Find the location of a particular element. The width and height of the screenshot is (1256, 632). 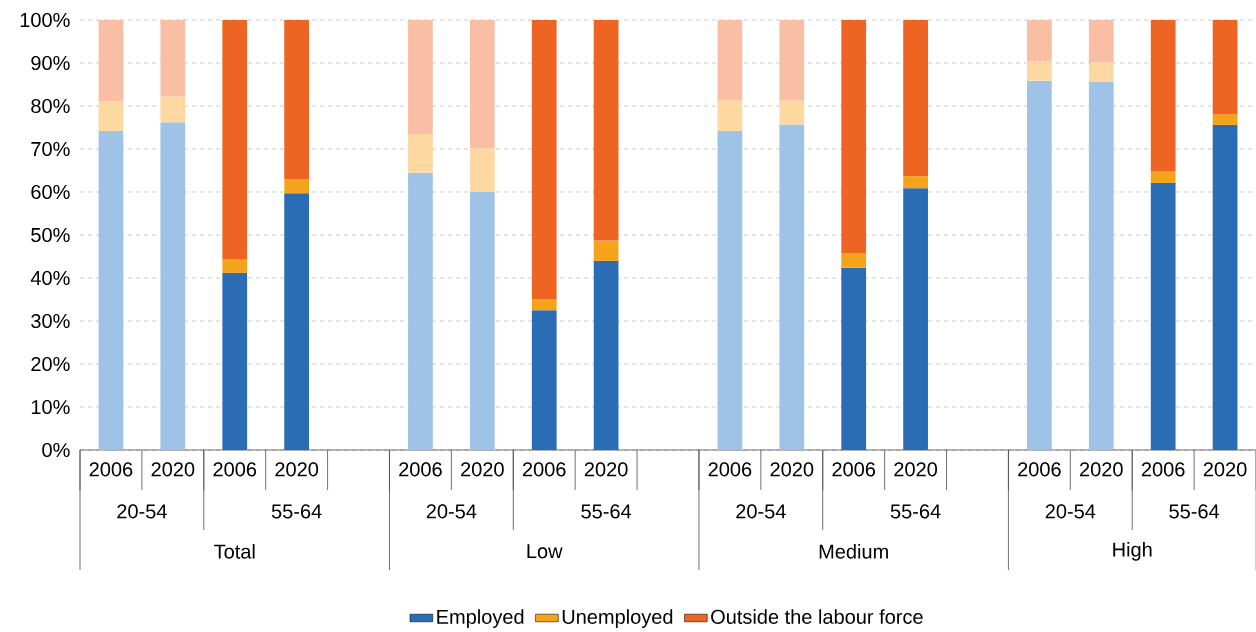

y-tick-label: 30% is located at coordinates (50, 321).